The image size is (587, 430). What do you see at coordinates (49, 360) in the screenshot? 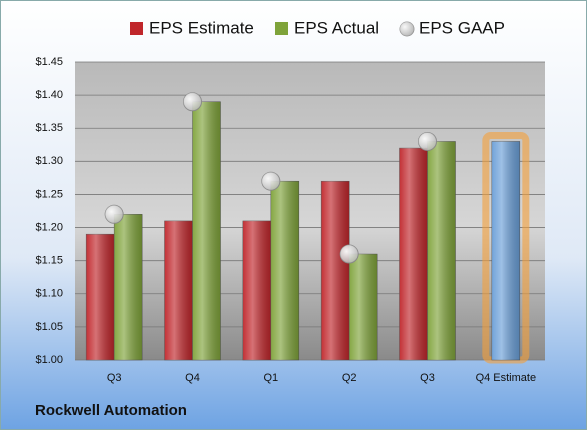
I see `y-tick-label: $1.00` at bounding box center [49, 360].